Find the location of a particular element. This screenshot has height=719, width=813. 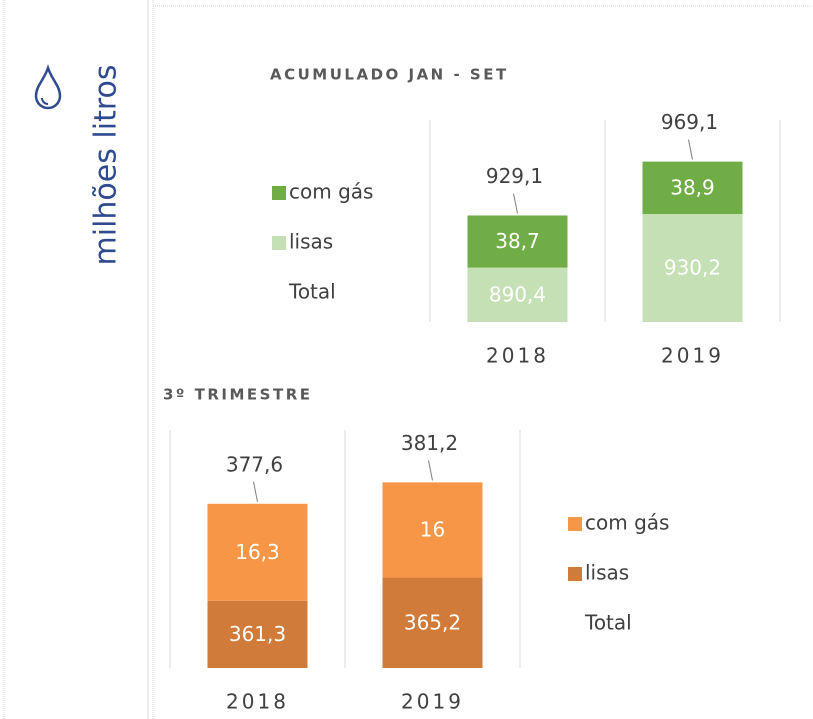

total-label: 381,2 is located at coordinates (429, 443).